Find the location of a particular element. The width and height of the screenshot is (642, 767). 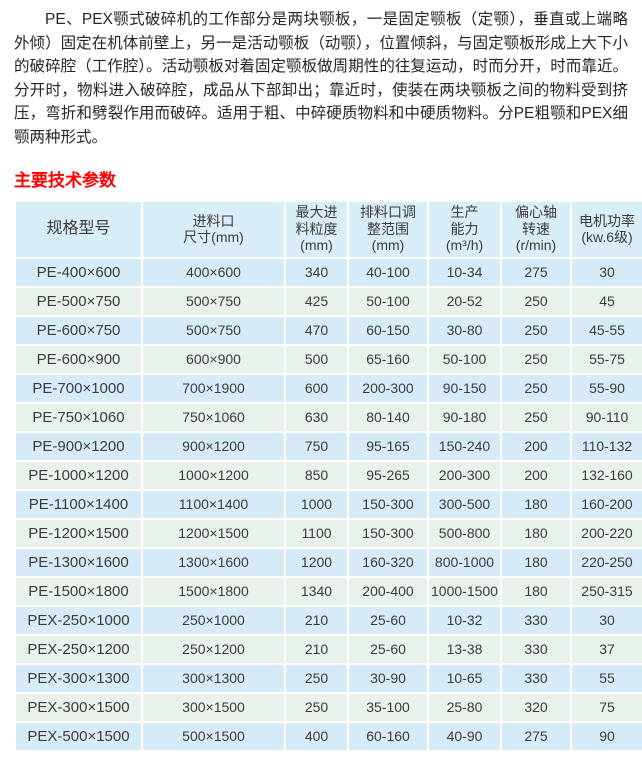

table-row: PEX-300×1300 300×1300 250 30-90 10-65 330 55 is located at coordinates (329, 678).